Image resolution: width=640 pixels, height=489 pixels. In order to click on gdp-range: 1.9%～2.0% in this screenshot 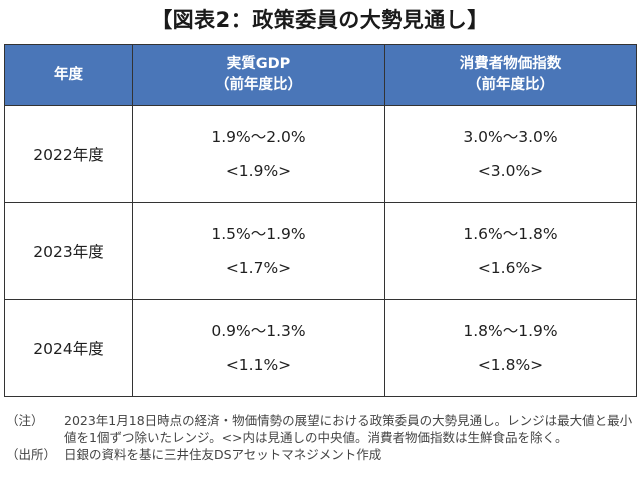, I will do `click(258, 137)`.